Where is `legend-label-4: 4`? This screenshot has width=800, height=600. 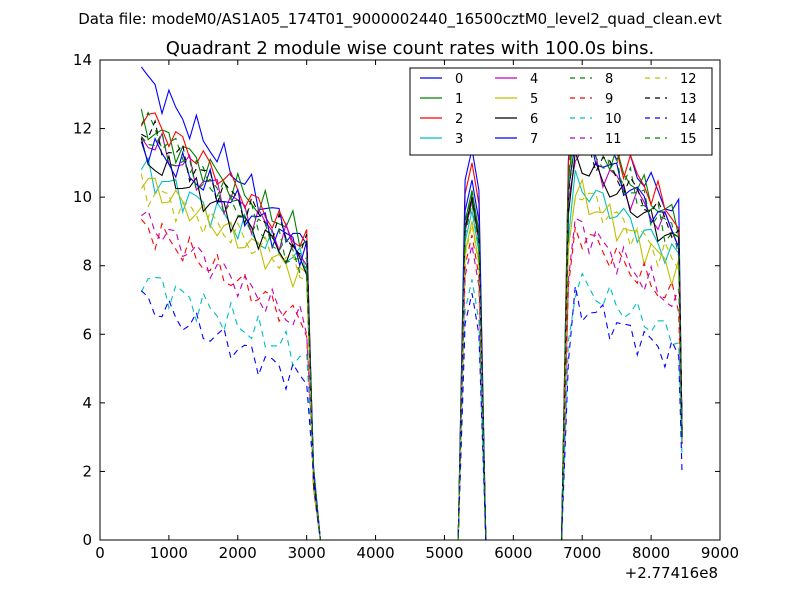 legend-label-4: 4 is located at coordinates (534, 79).